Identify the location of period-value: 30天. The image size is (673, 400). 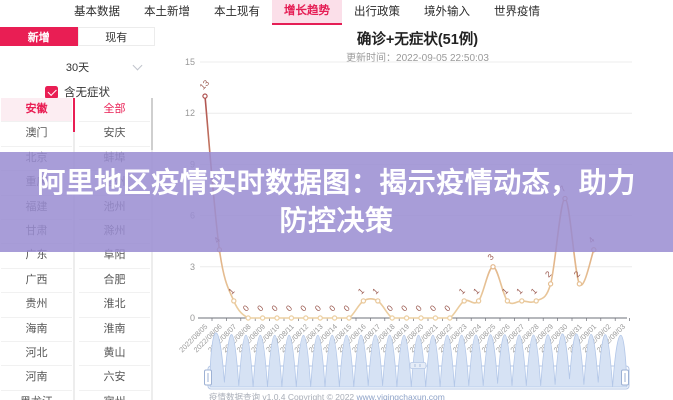
(77, 67).